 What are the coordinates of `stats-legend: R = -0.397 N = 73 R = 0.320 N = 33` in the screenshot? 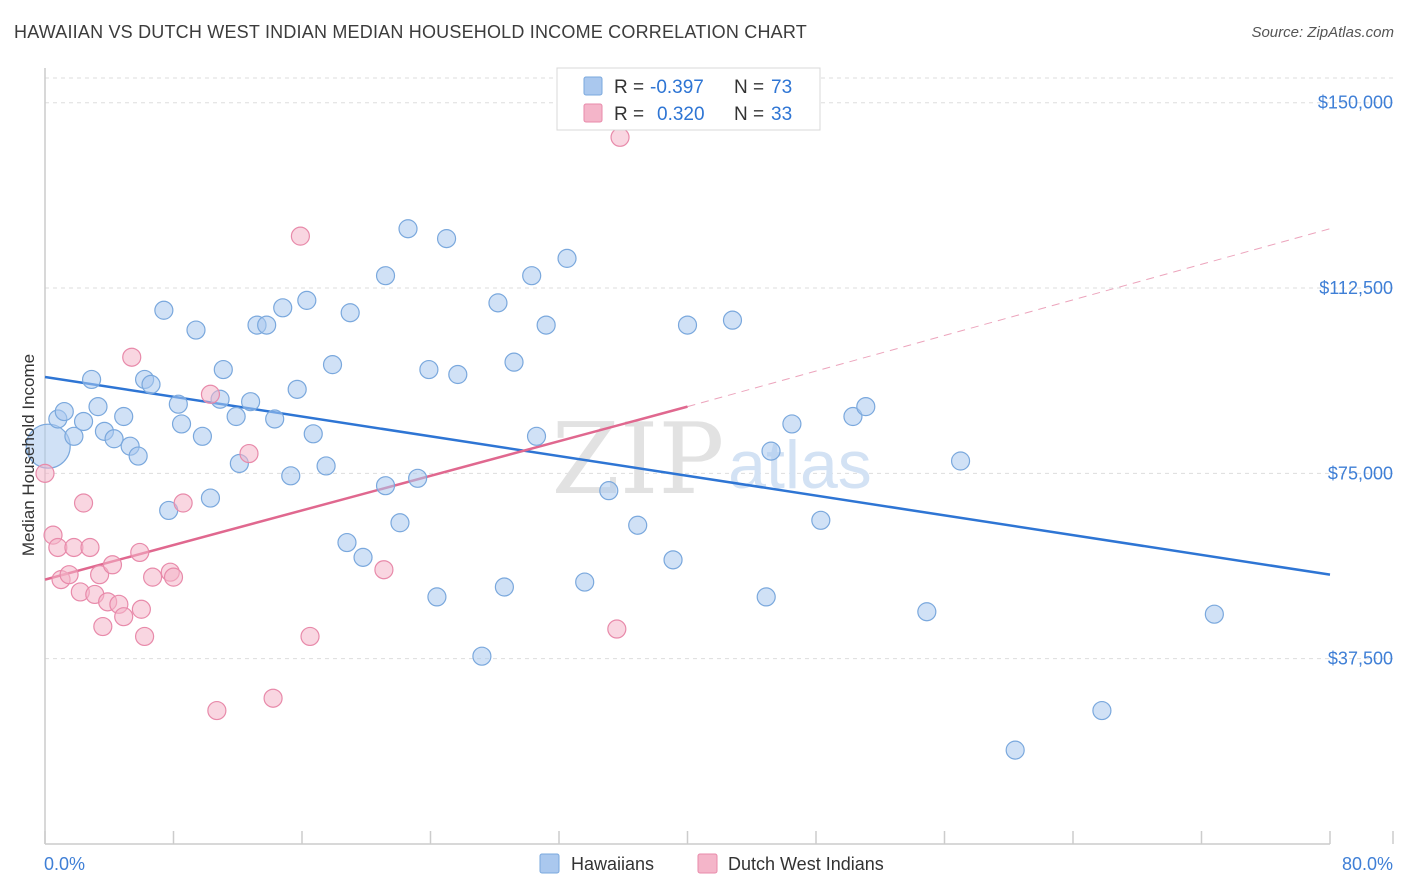 It's located at (688, 99).